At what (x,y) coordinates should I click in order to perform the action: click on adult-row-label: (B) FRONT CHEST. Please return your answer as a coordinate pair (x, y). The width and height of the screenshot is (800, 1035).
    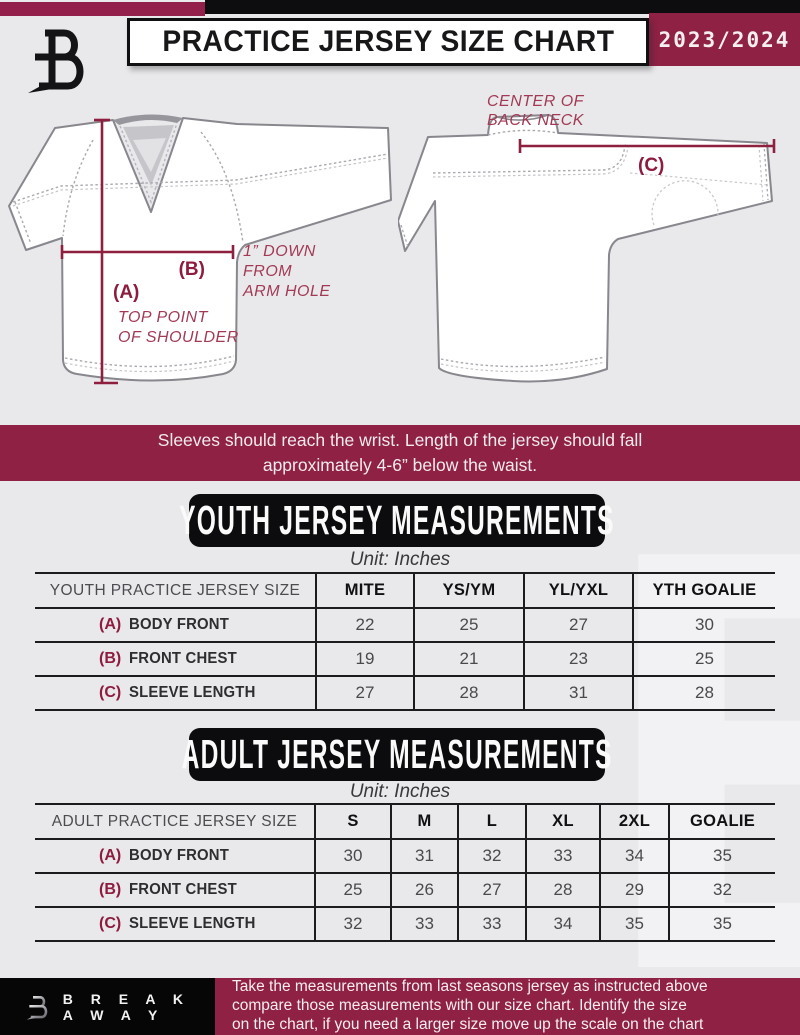
    Looking at the image, I should click on (174, 891).